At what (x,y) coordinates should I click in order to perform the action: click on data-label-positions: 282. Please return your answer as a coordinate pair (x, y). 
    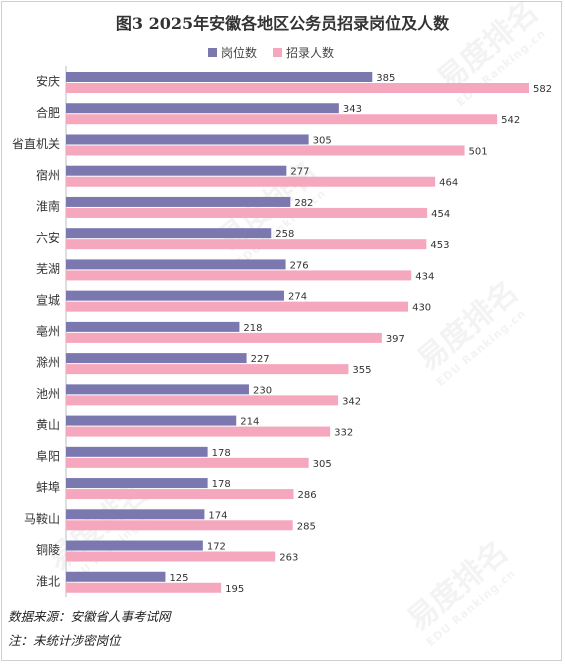
    Looking at the image, I should click on (303, 203).